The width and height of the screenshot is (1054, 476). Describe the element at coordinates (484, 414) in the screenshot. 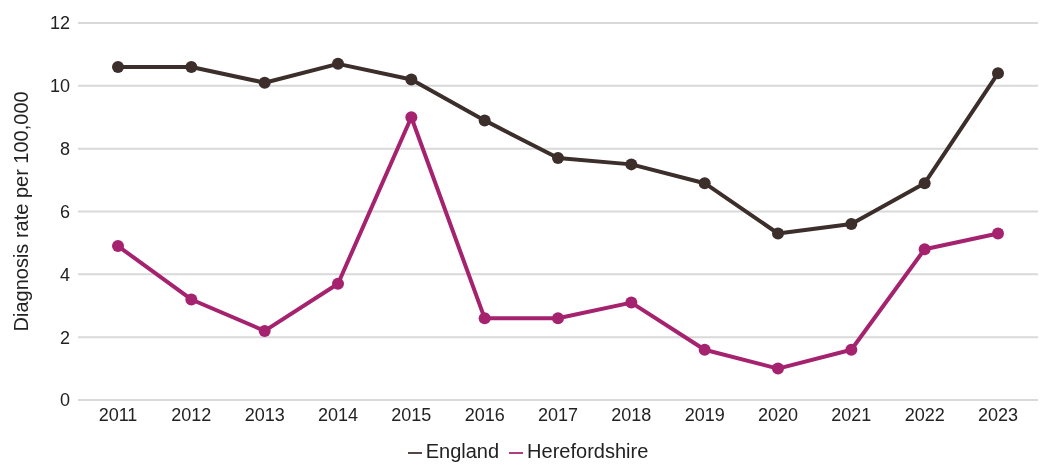

I see `x-tick-label: 2016` at that location.